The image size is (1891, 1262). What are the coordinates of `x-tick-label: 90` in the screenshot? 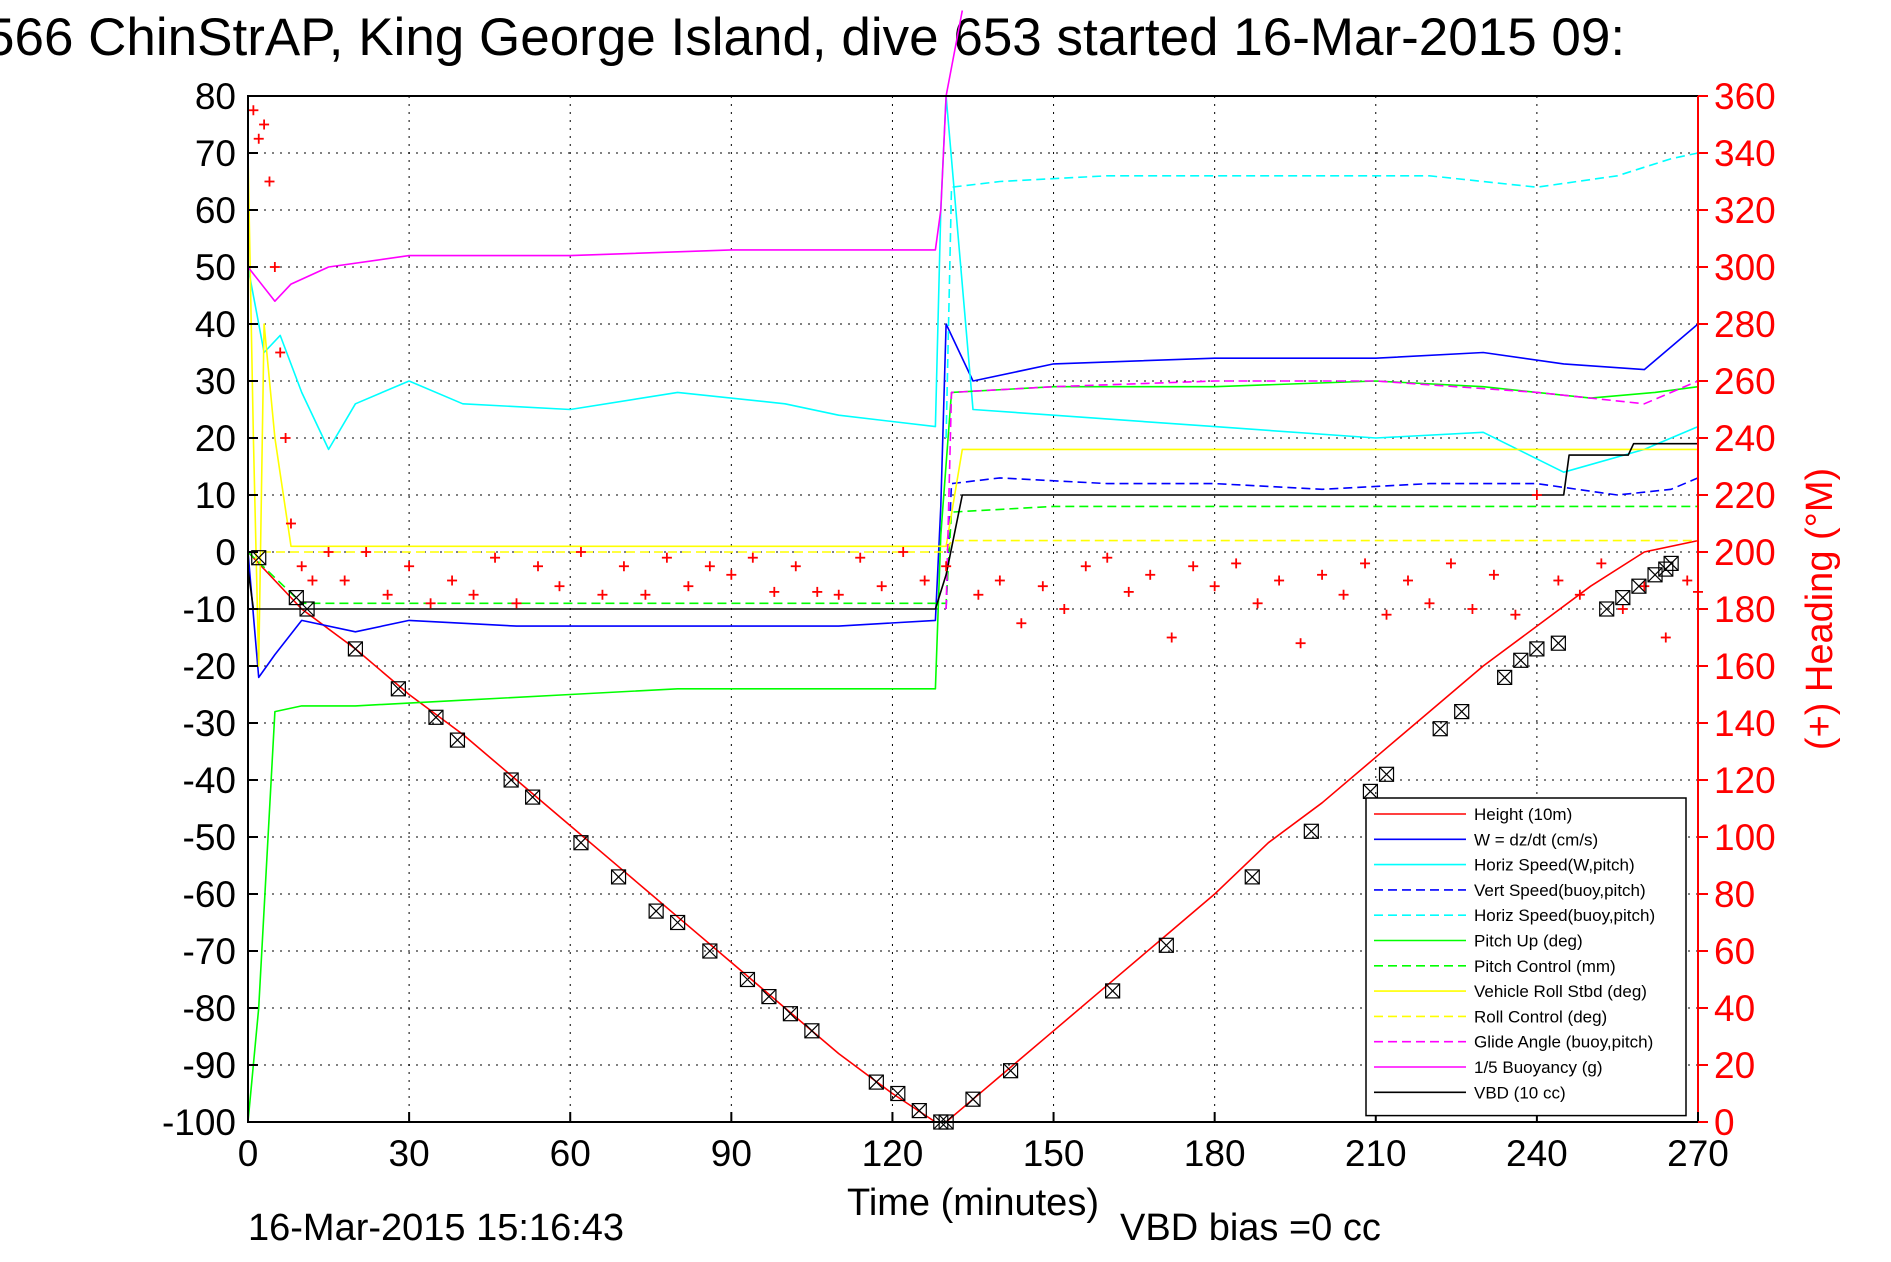 It's located at (731, 1153).